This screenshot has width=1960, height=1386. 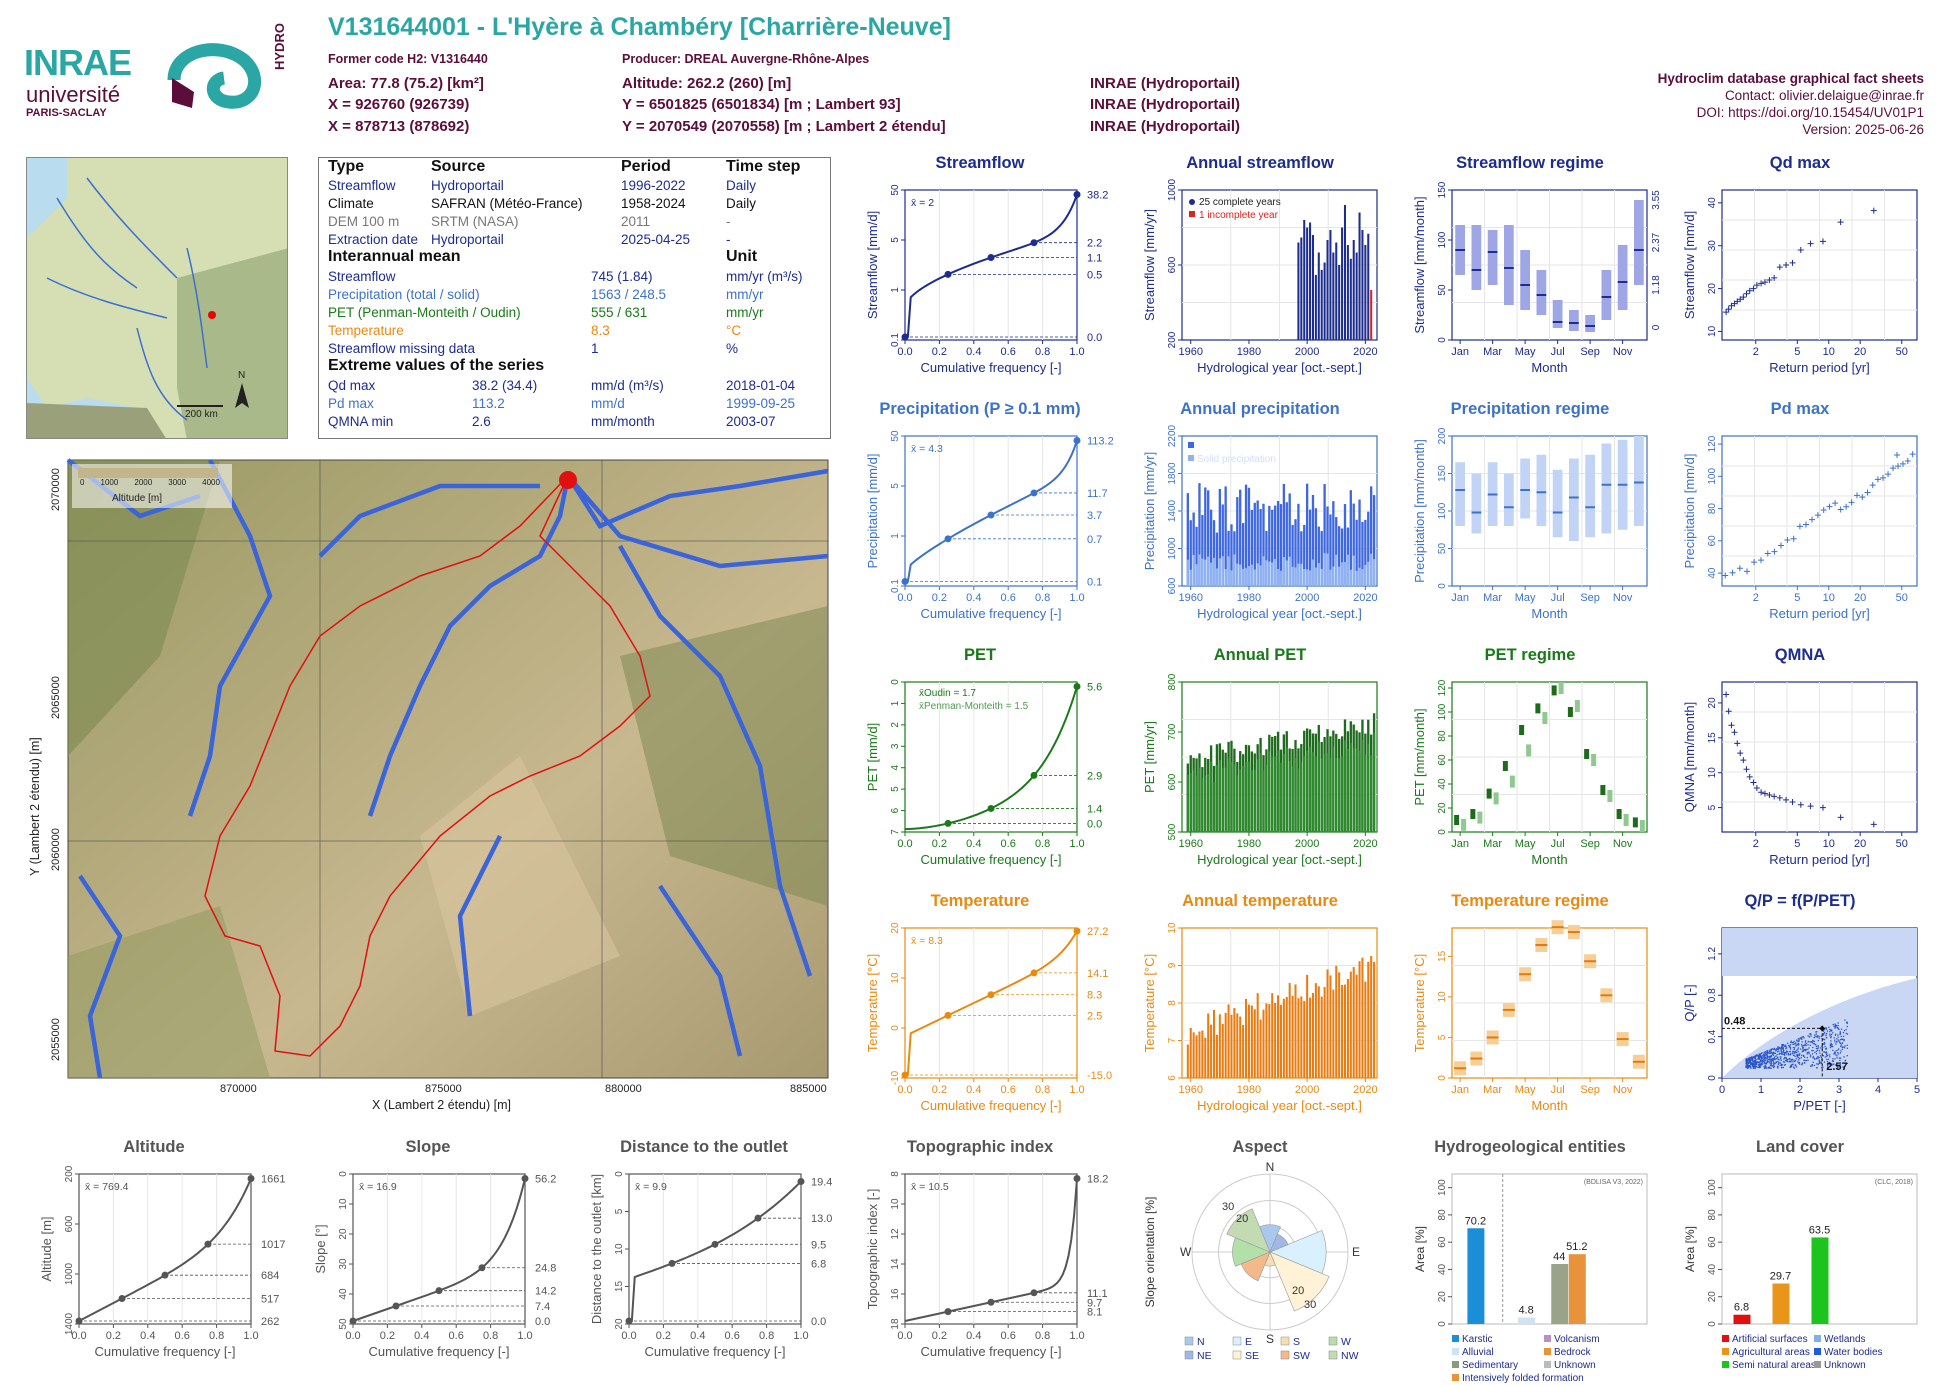 What do you see at coordinates (1819, 952) in the screenshot?
I see `energy-limit-band` at bounding box center [1819, 952].